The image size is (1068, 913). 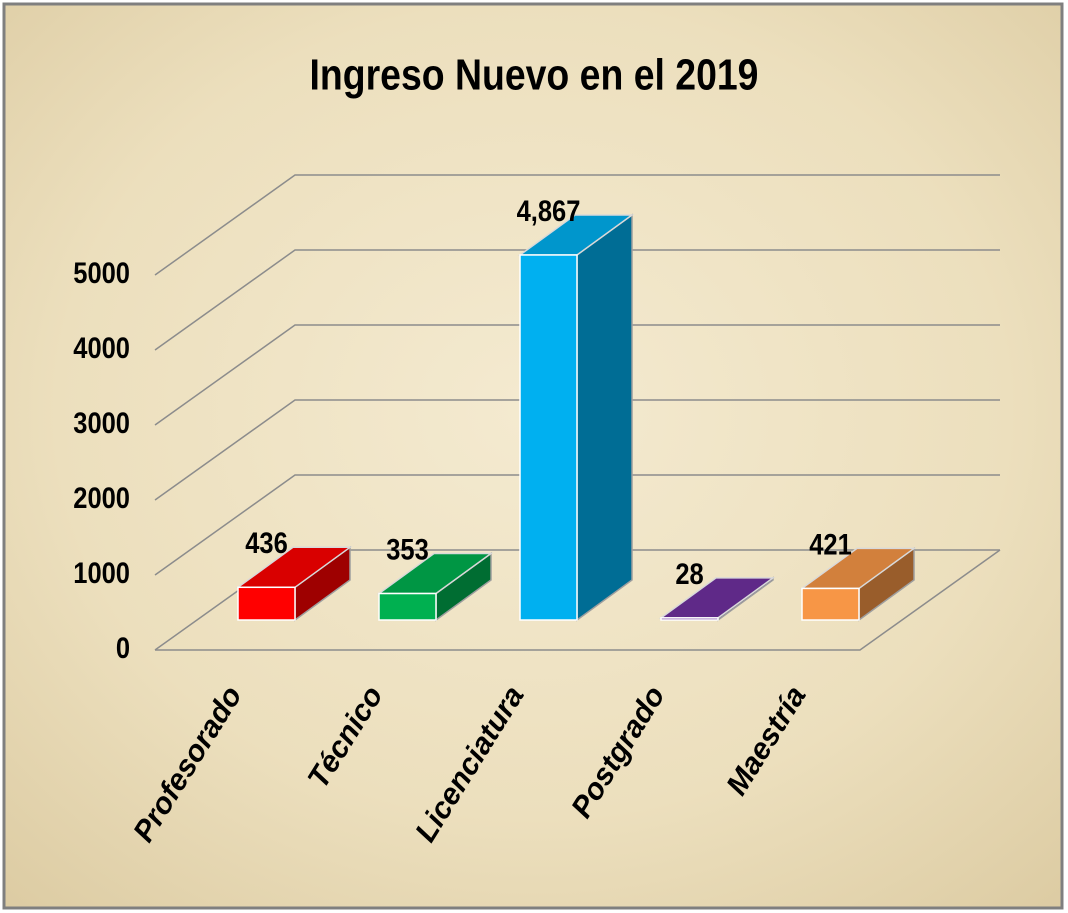 I want to click on y-tick-label: 2000, so click(x=101, y=497).